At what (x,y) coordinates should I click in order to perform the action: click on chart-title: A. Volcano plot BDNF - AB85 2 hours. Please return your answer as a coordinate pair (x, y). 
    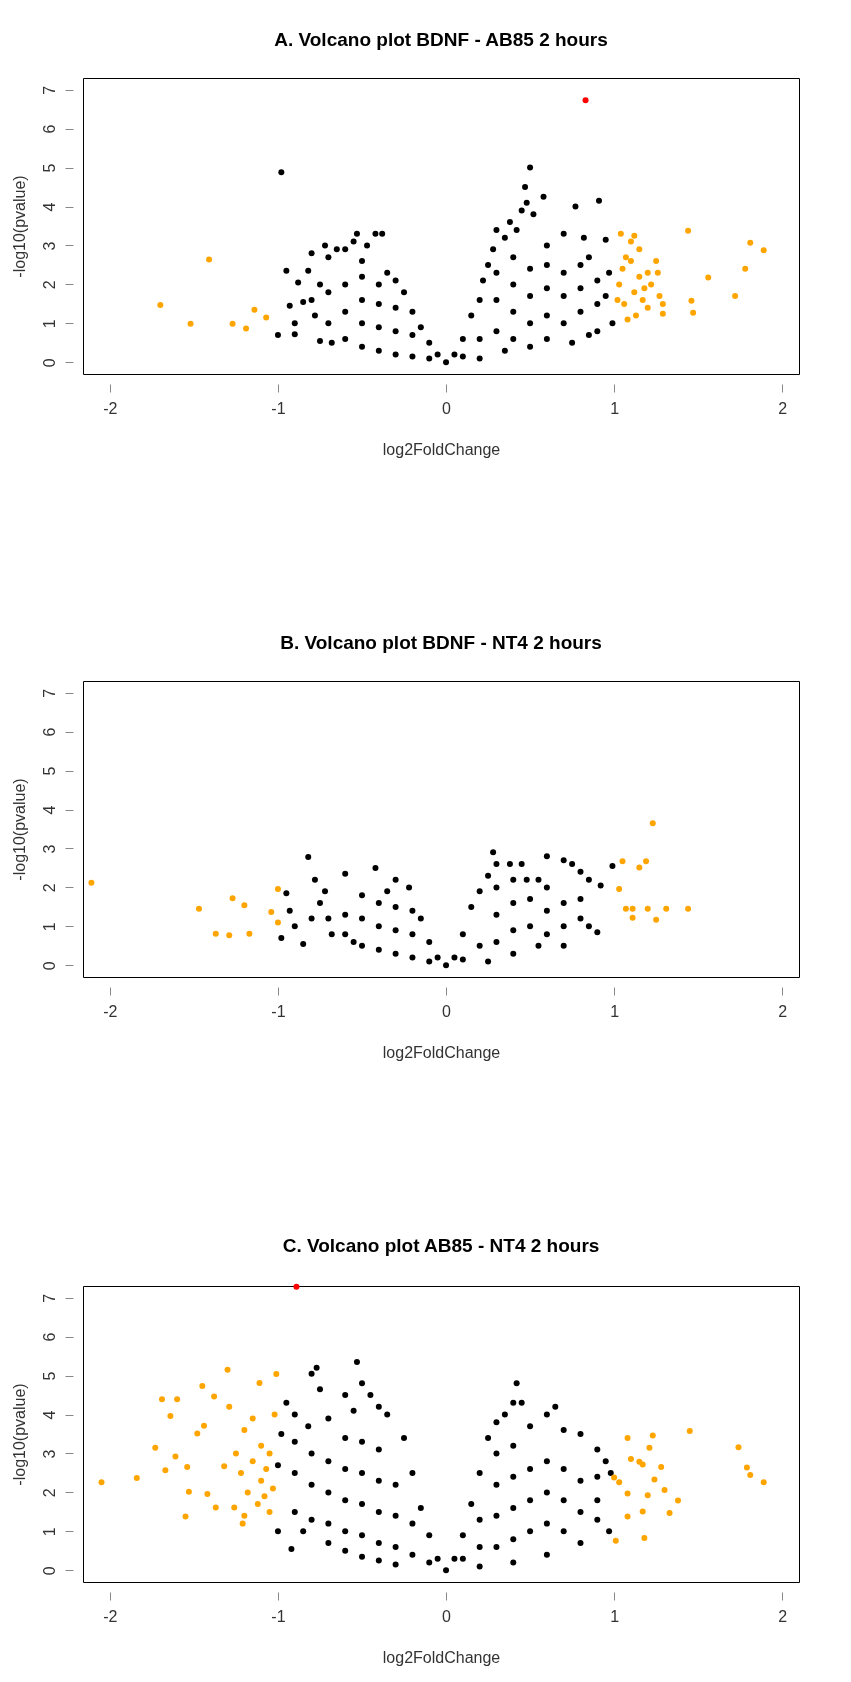
    Looking at the image, I should click on (441, 39).